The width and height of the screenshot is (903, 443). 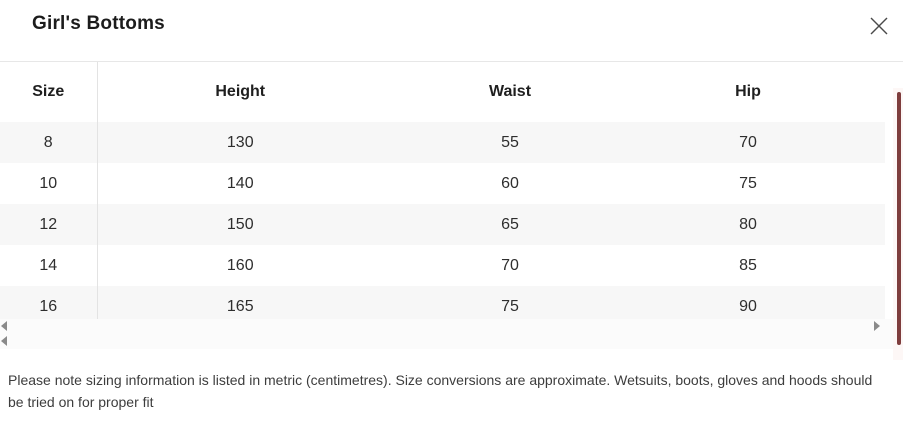 I want to click on cell-height: 140, so click(x=240, y=183).